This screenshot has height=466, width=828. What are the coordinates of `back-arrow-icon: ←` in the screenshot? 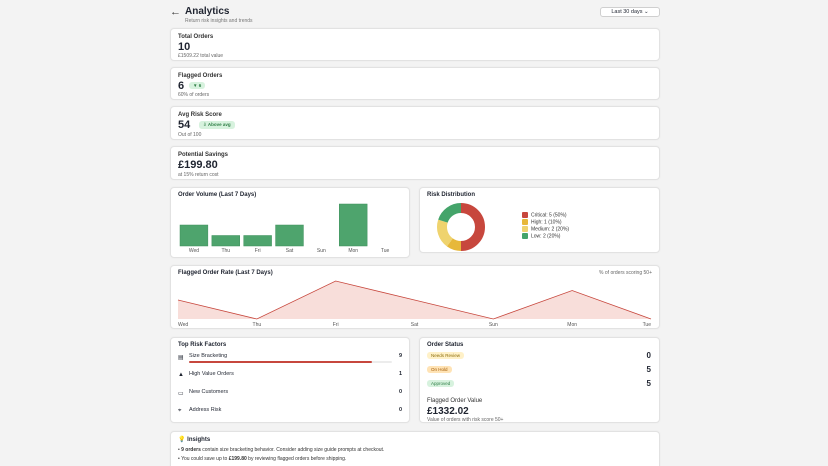 It's located at (175, 12).